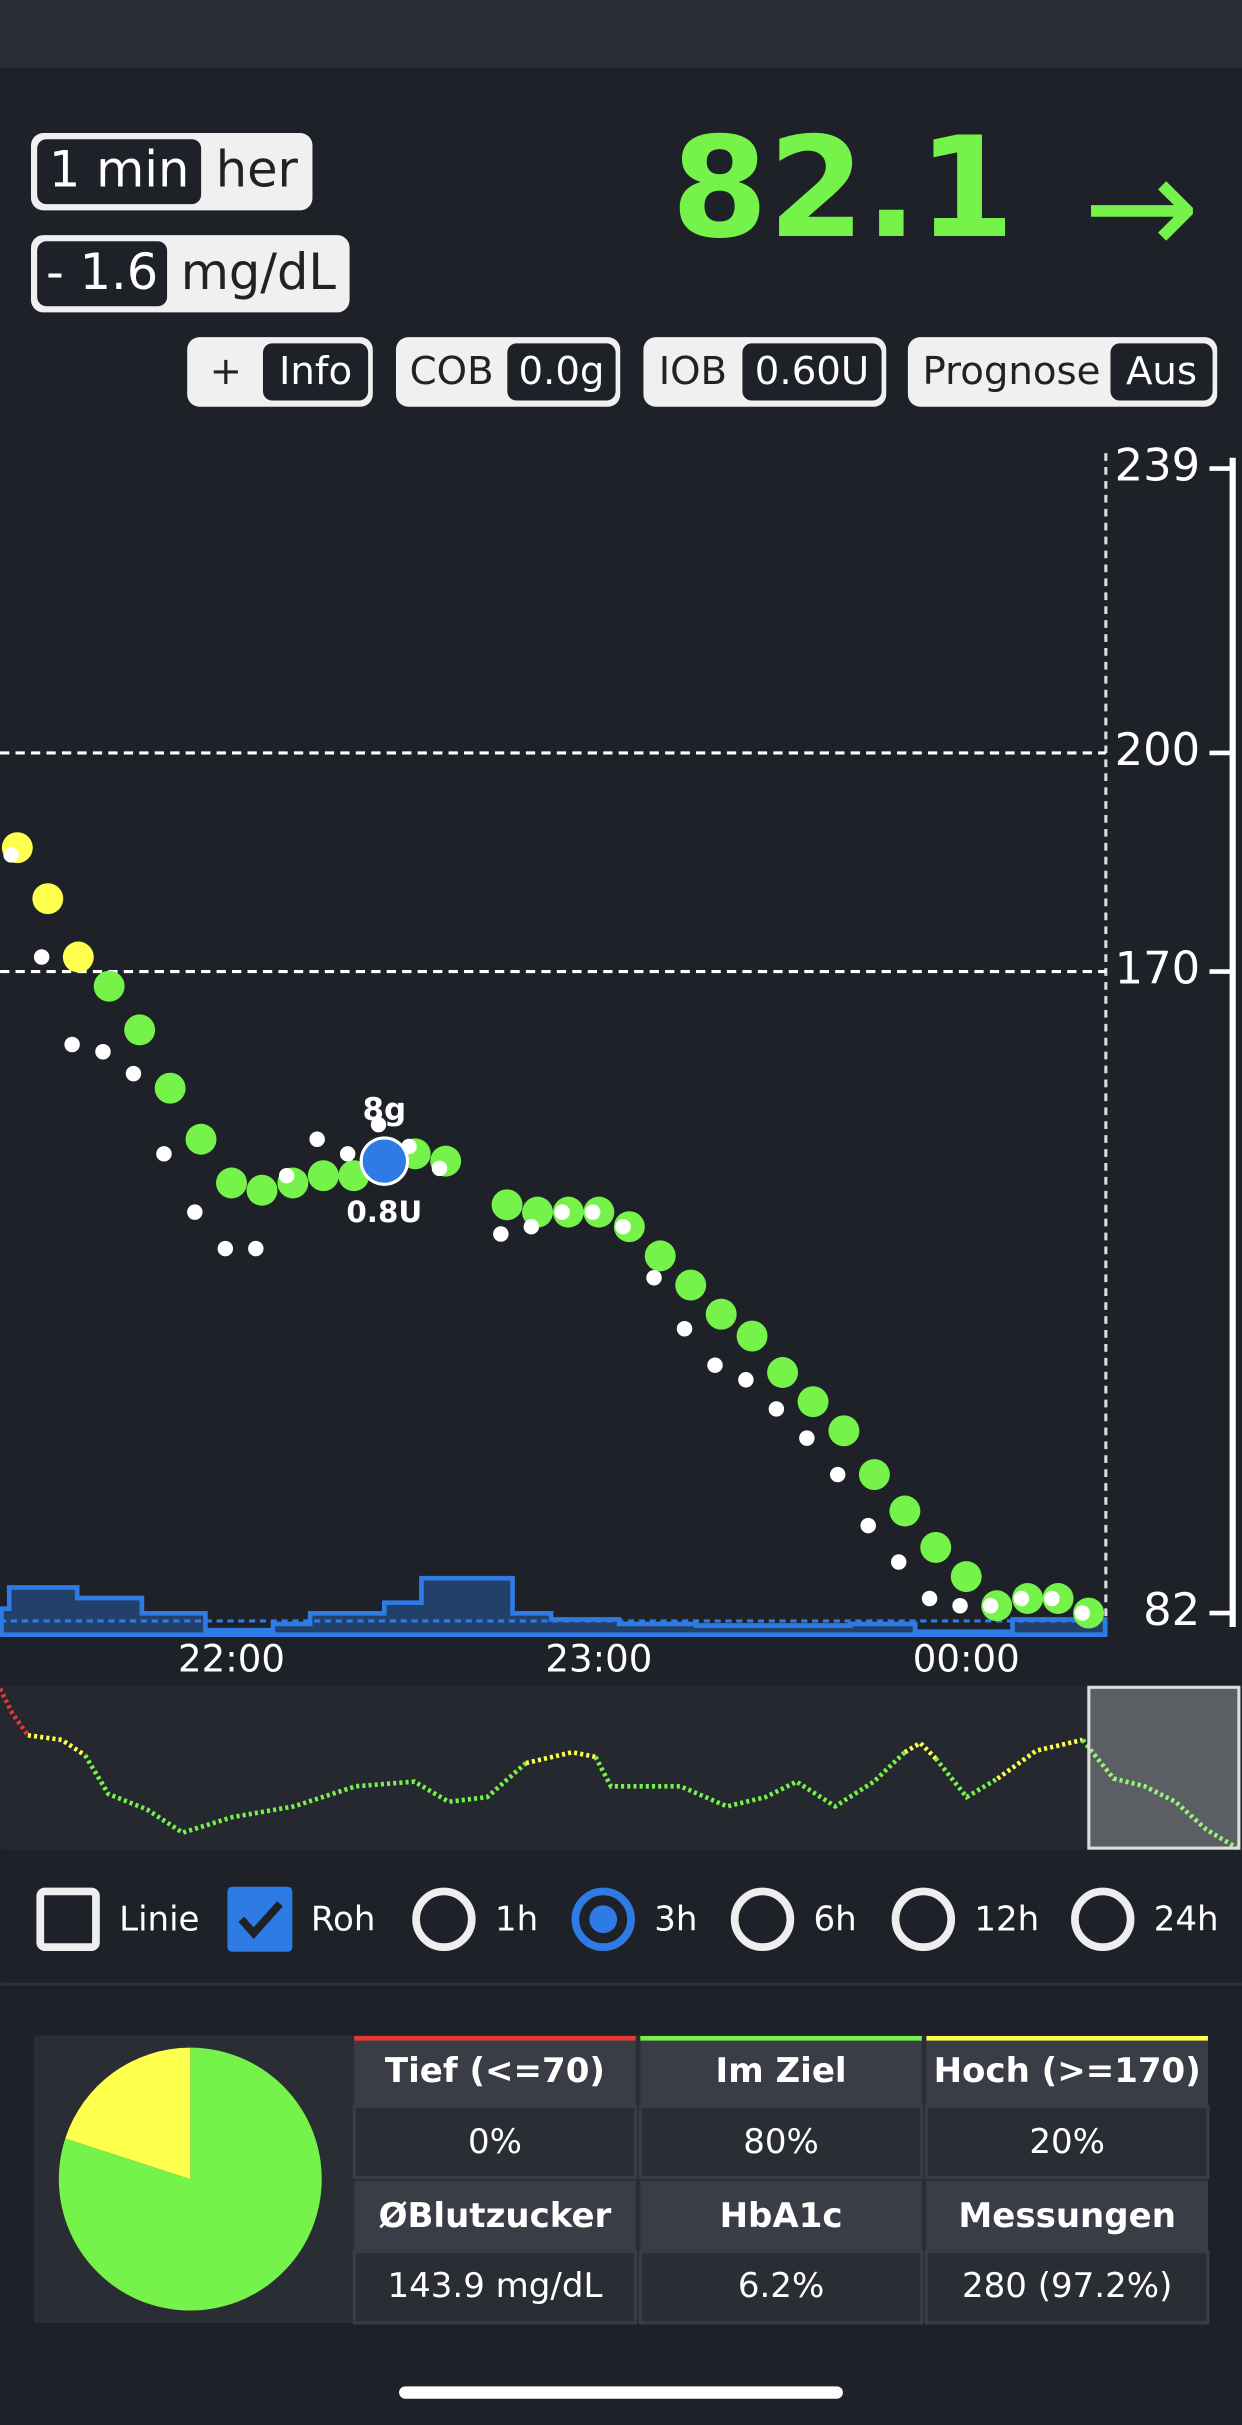 The height and width of the screenshot is (2425, 1242). I want to click on pill-label: +, so click(226, 371).